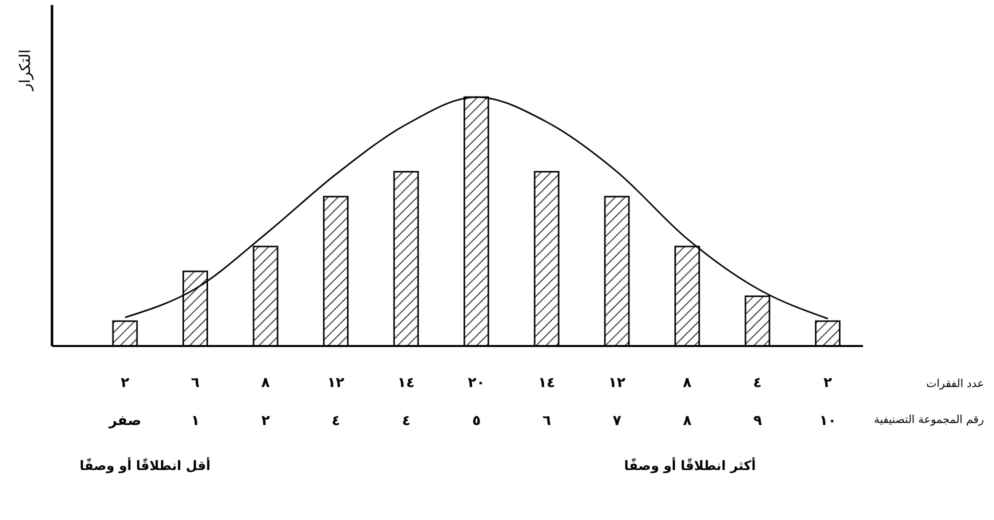  I want to click on text: أكثر انطلاقًا أو وصفًا, so click(690, 465).